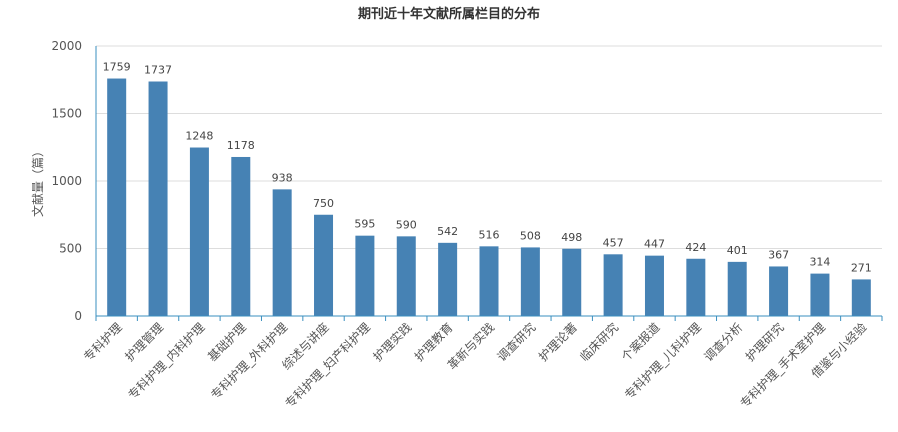 Image resolution: width=898 pixels, height=432 pixels. What do you see at coordinates (613, 242) in the screenshot?
I see `data-label: 457` at bounding box center [613, 242].